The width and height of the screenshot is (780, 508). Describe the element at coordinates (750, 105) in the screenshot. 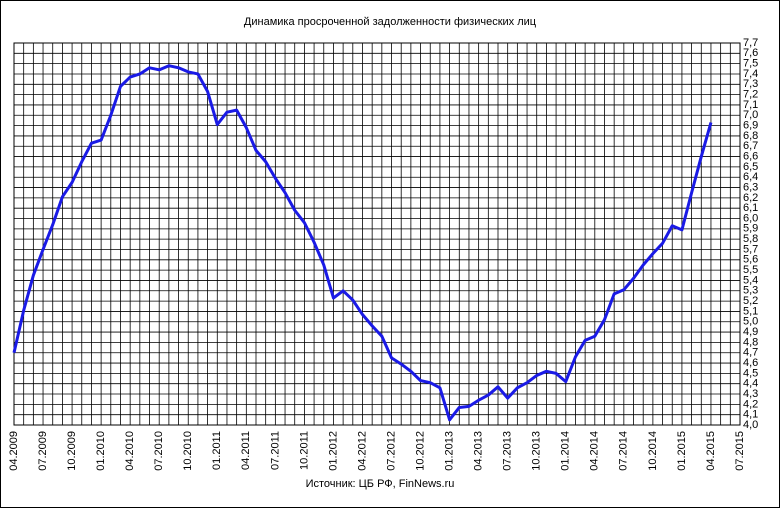

I see `y-tick-label: 7,1` at that location.